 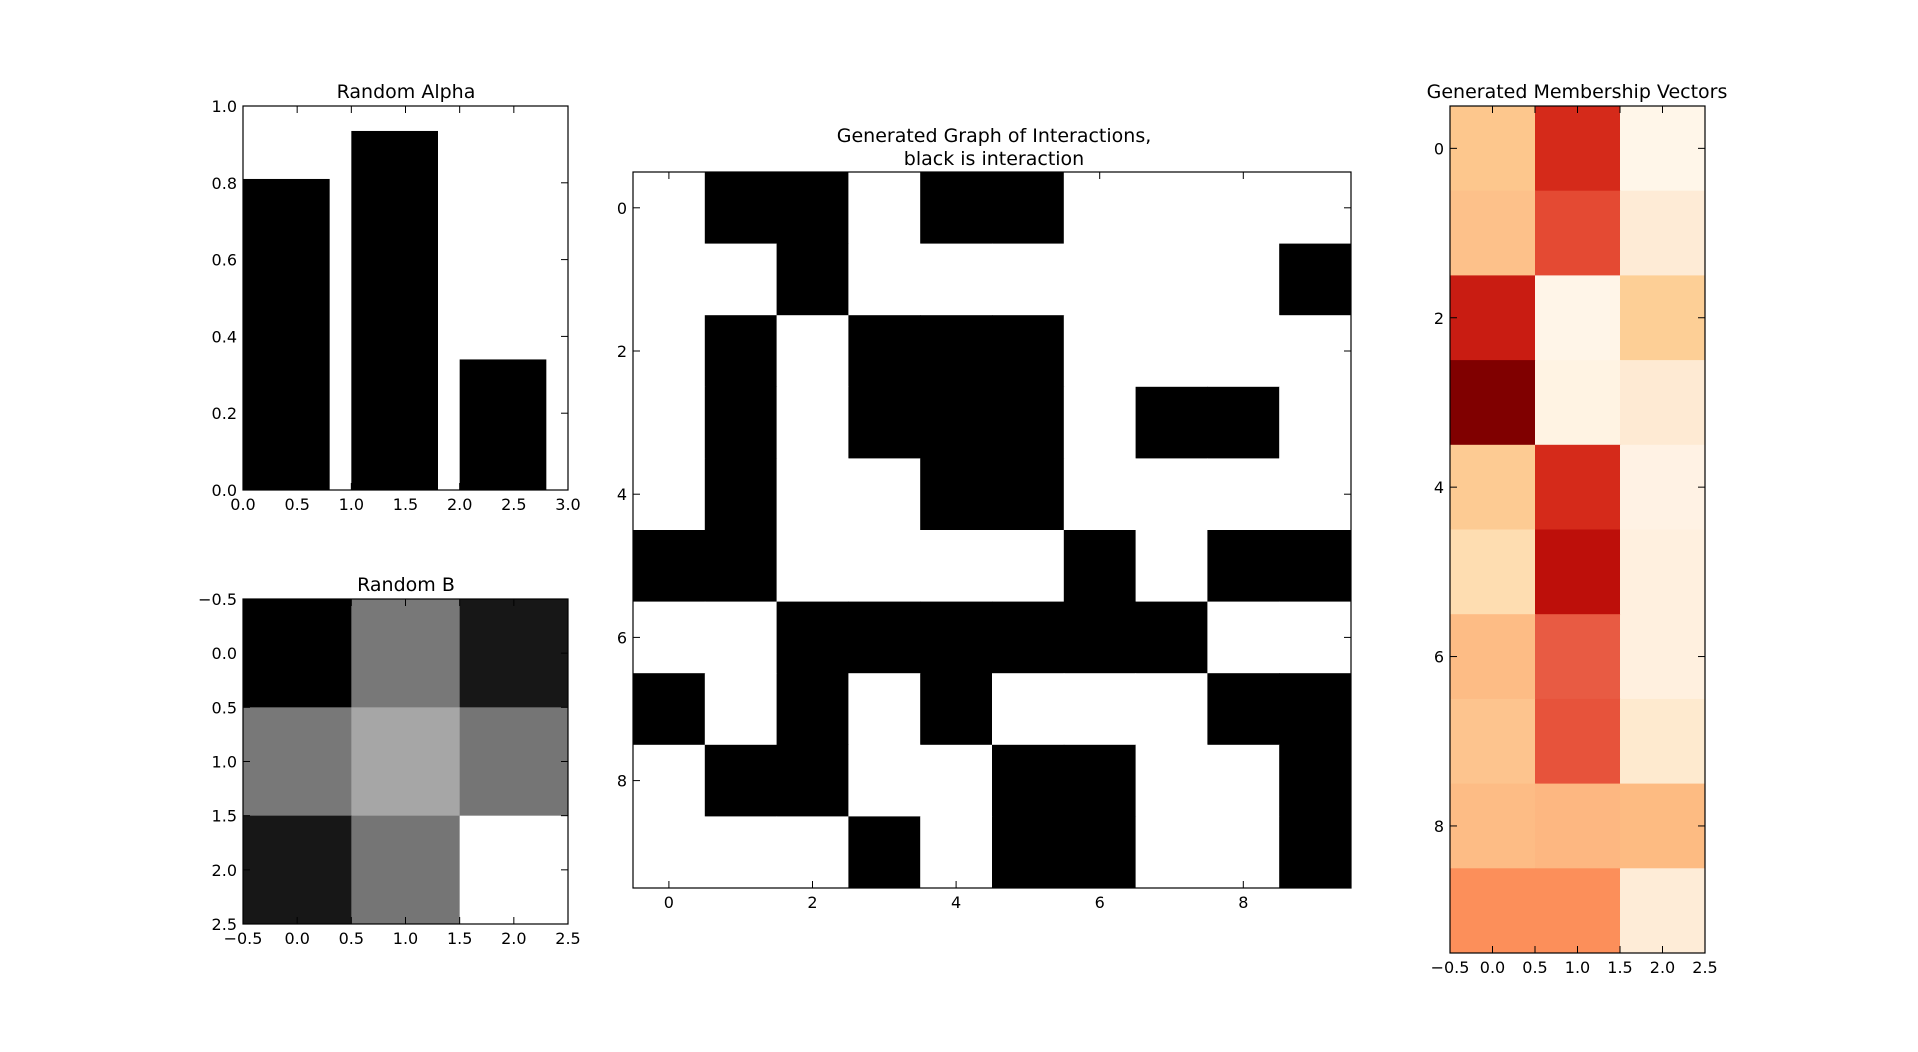 I want to click on random-alpha-bar, so click(x=286, y=334).